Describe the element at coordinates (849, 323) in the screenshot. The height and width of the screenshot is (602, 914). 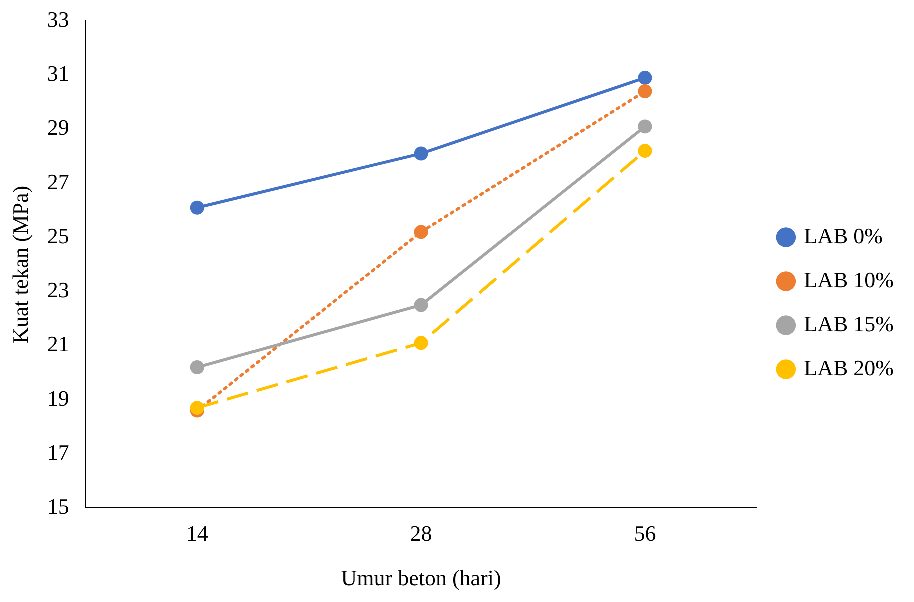
I see `legend-label: LAB 15%` at that location.